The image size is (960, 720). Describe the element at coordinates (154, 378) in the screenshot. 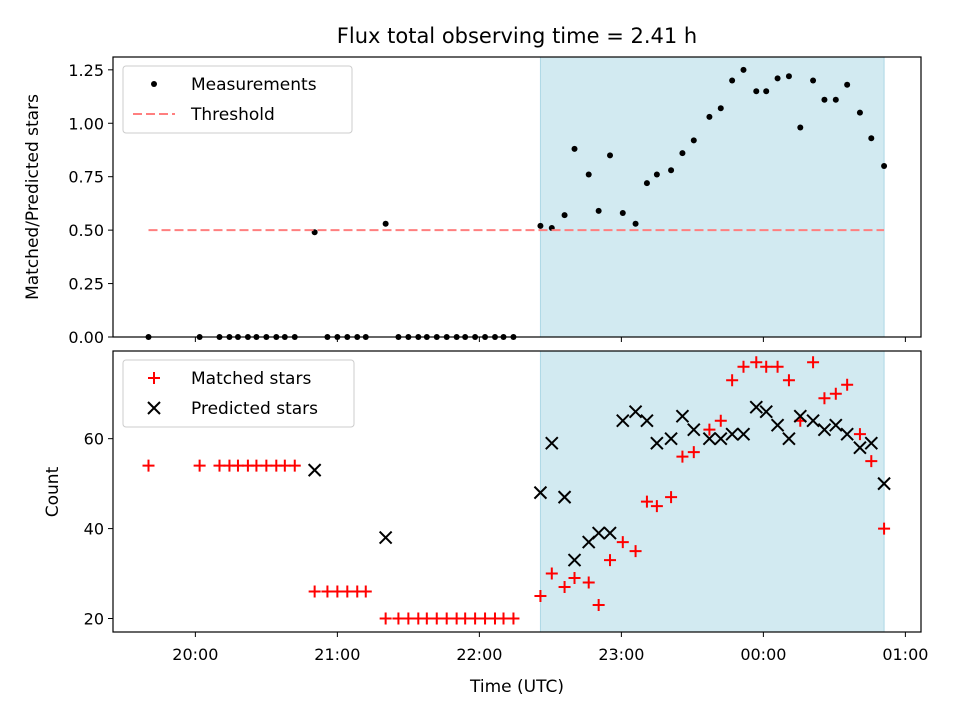

I see `legend-swatch` at that location.